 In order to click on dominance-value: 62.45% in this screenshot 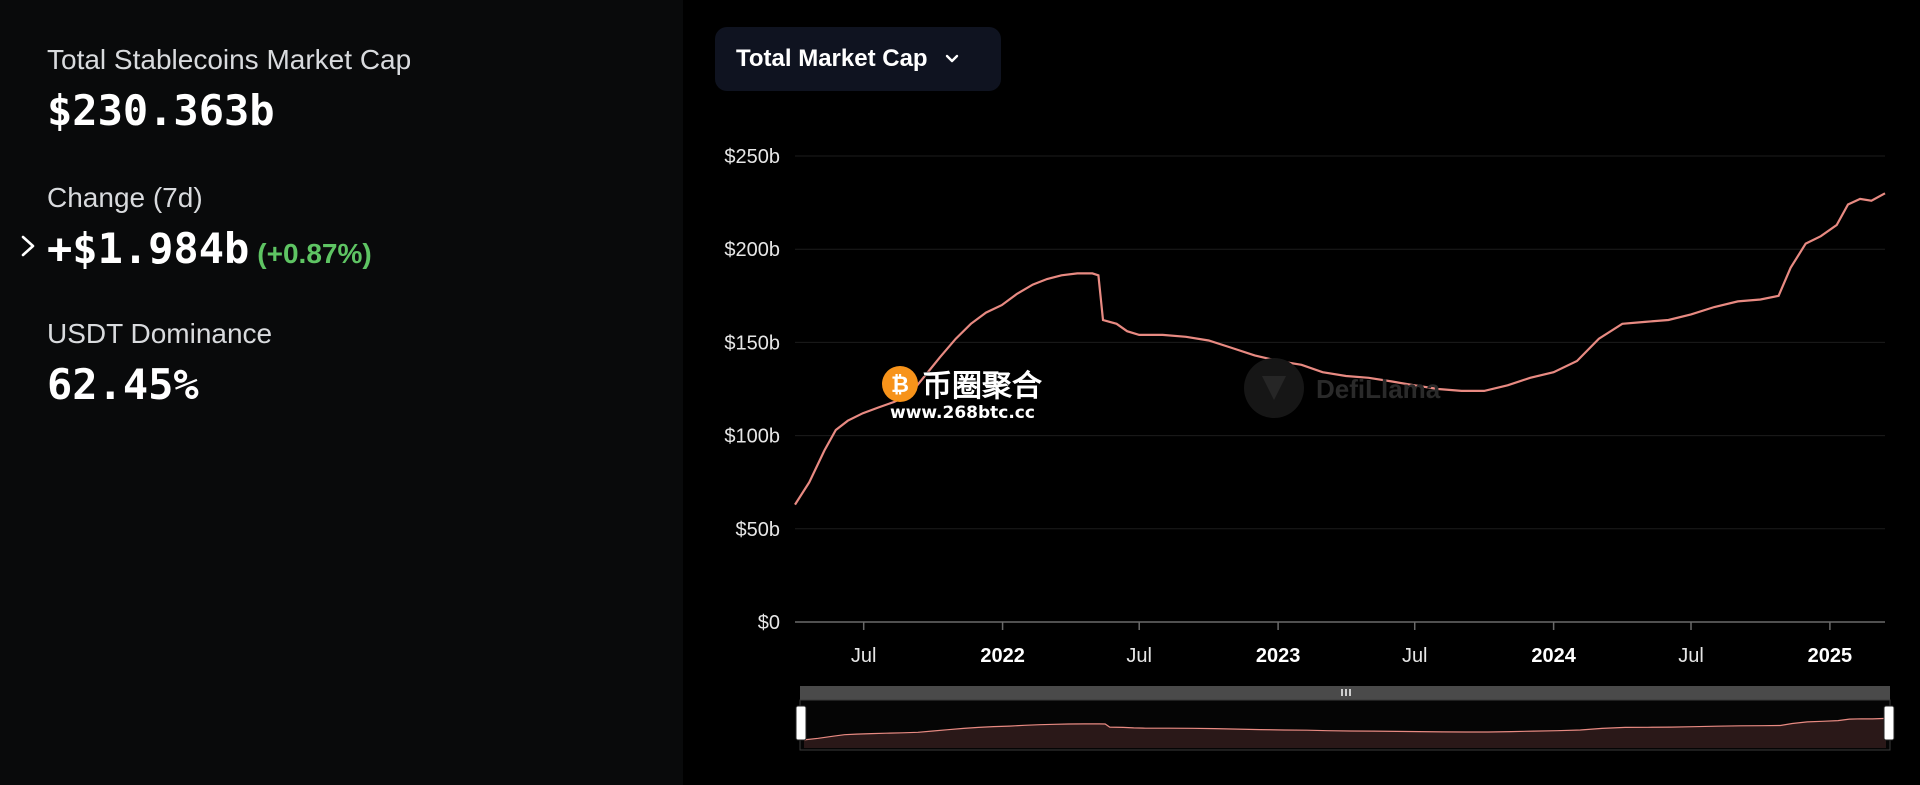, I will do `click(123, 384)`.